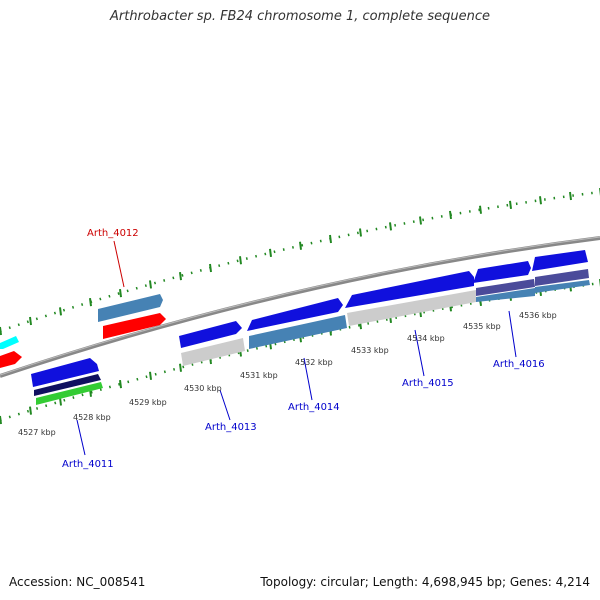 The width and height of the screenshot is (600, 600). I want to click on gene-label-arth-4014: Arth_4014, so click(314, 407).